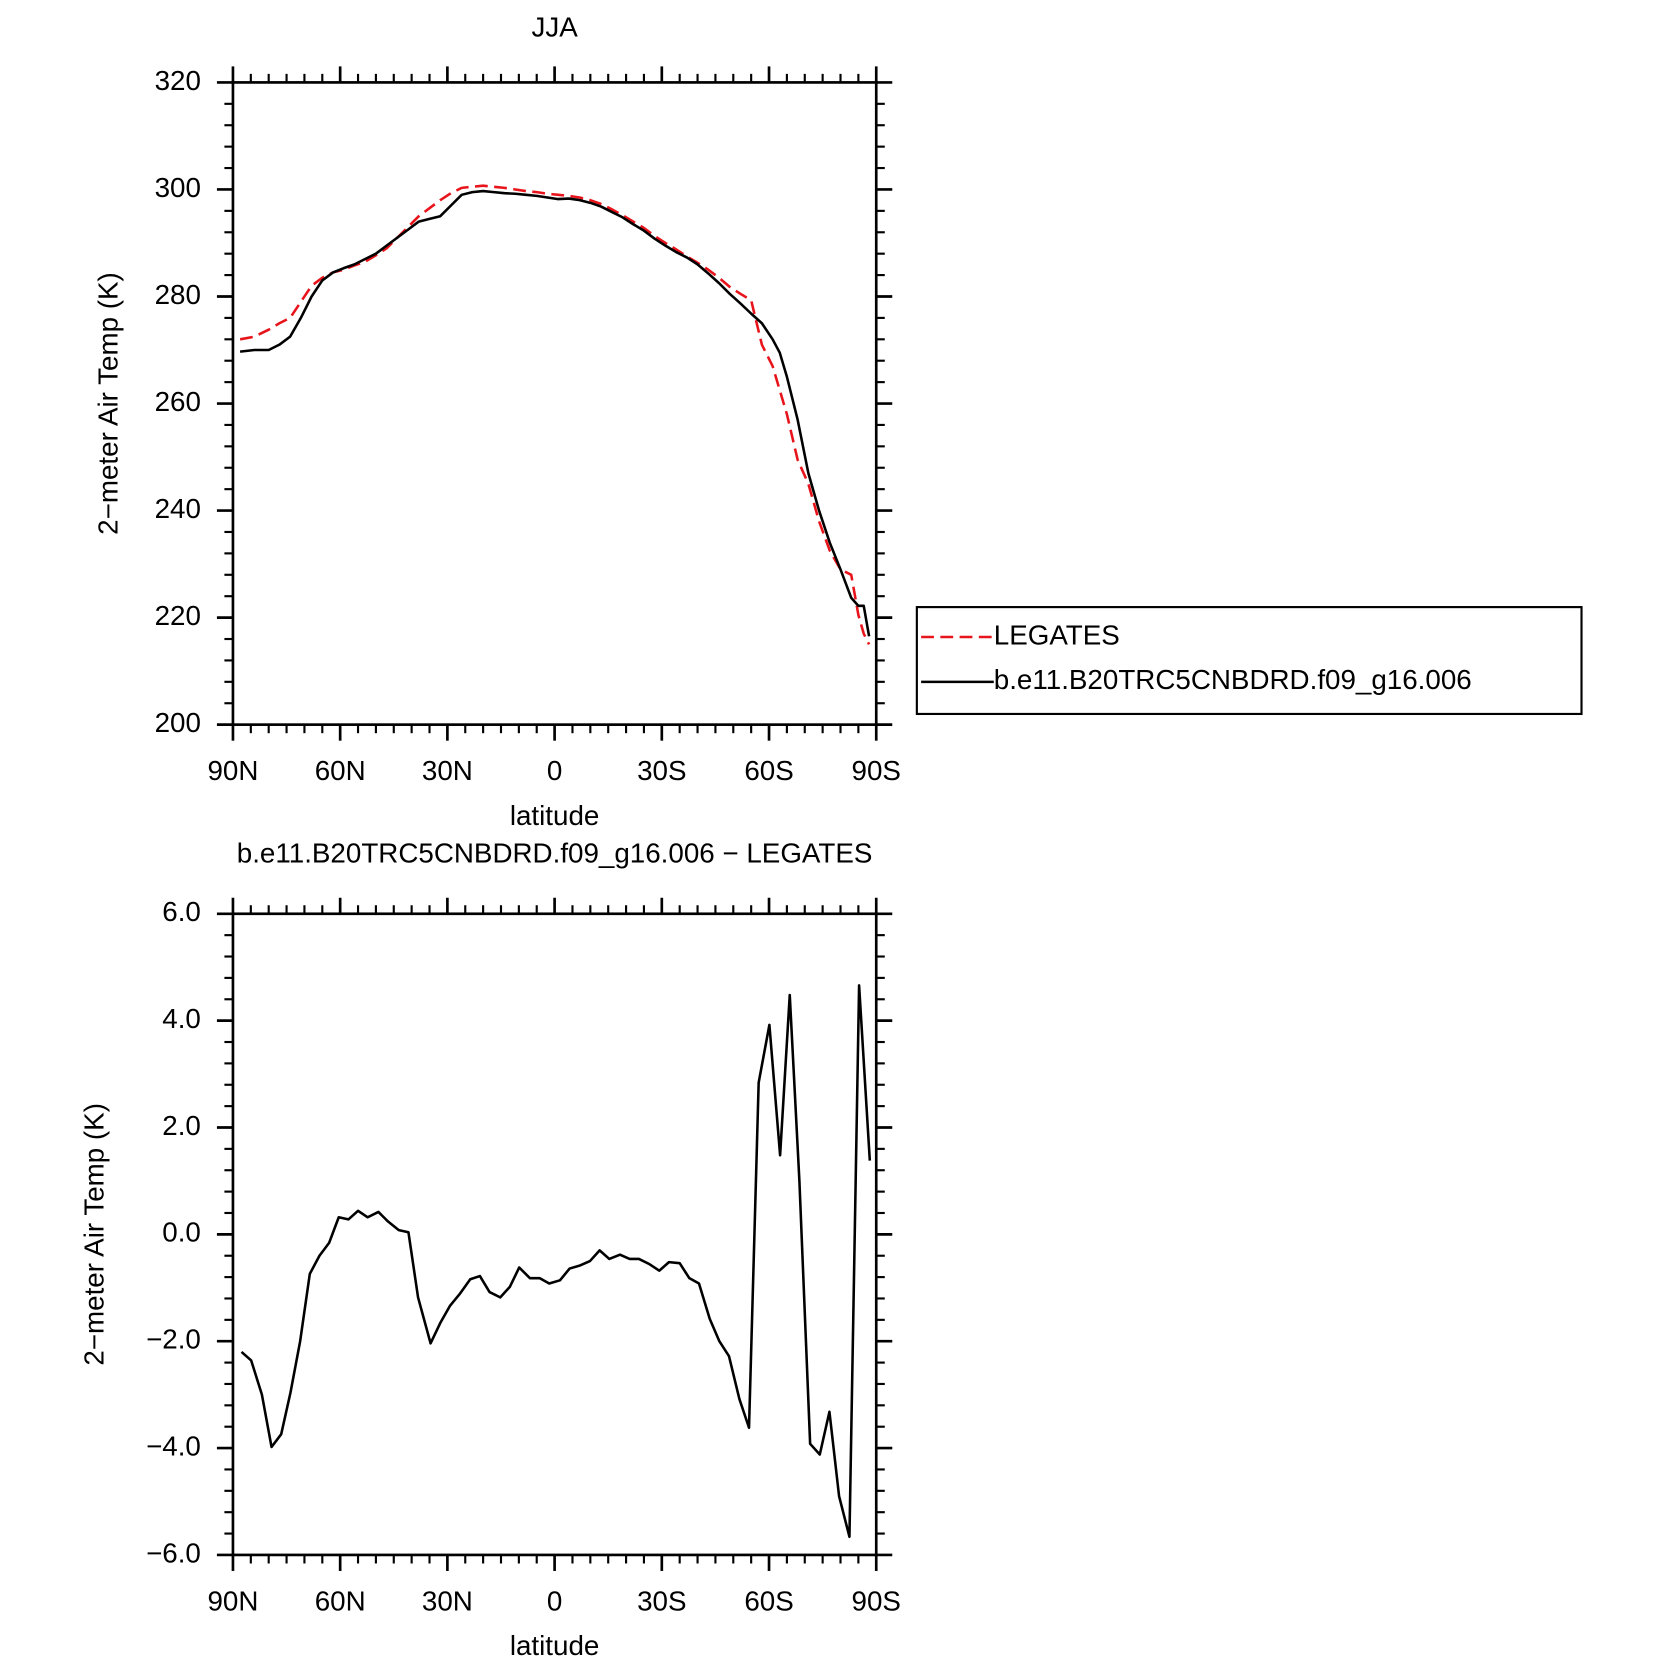 This screenshot has height=1663, width=1667. I want to click on y-tick-label: 300, so click(178, 187).